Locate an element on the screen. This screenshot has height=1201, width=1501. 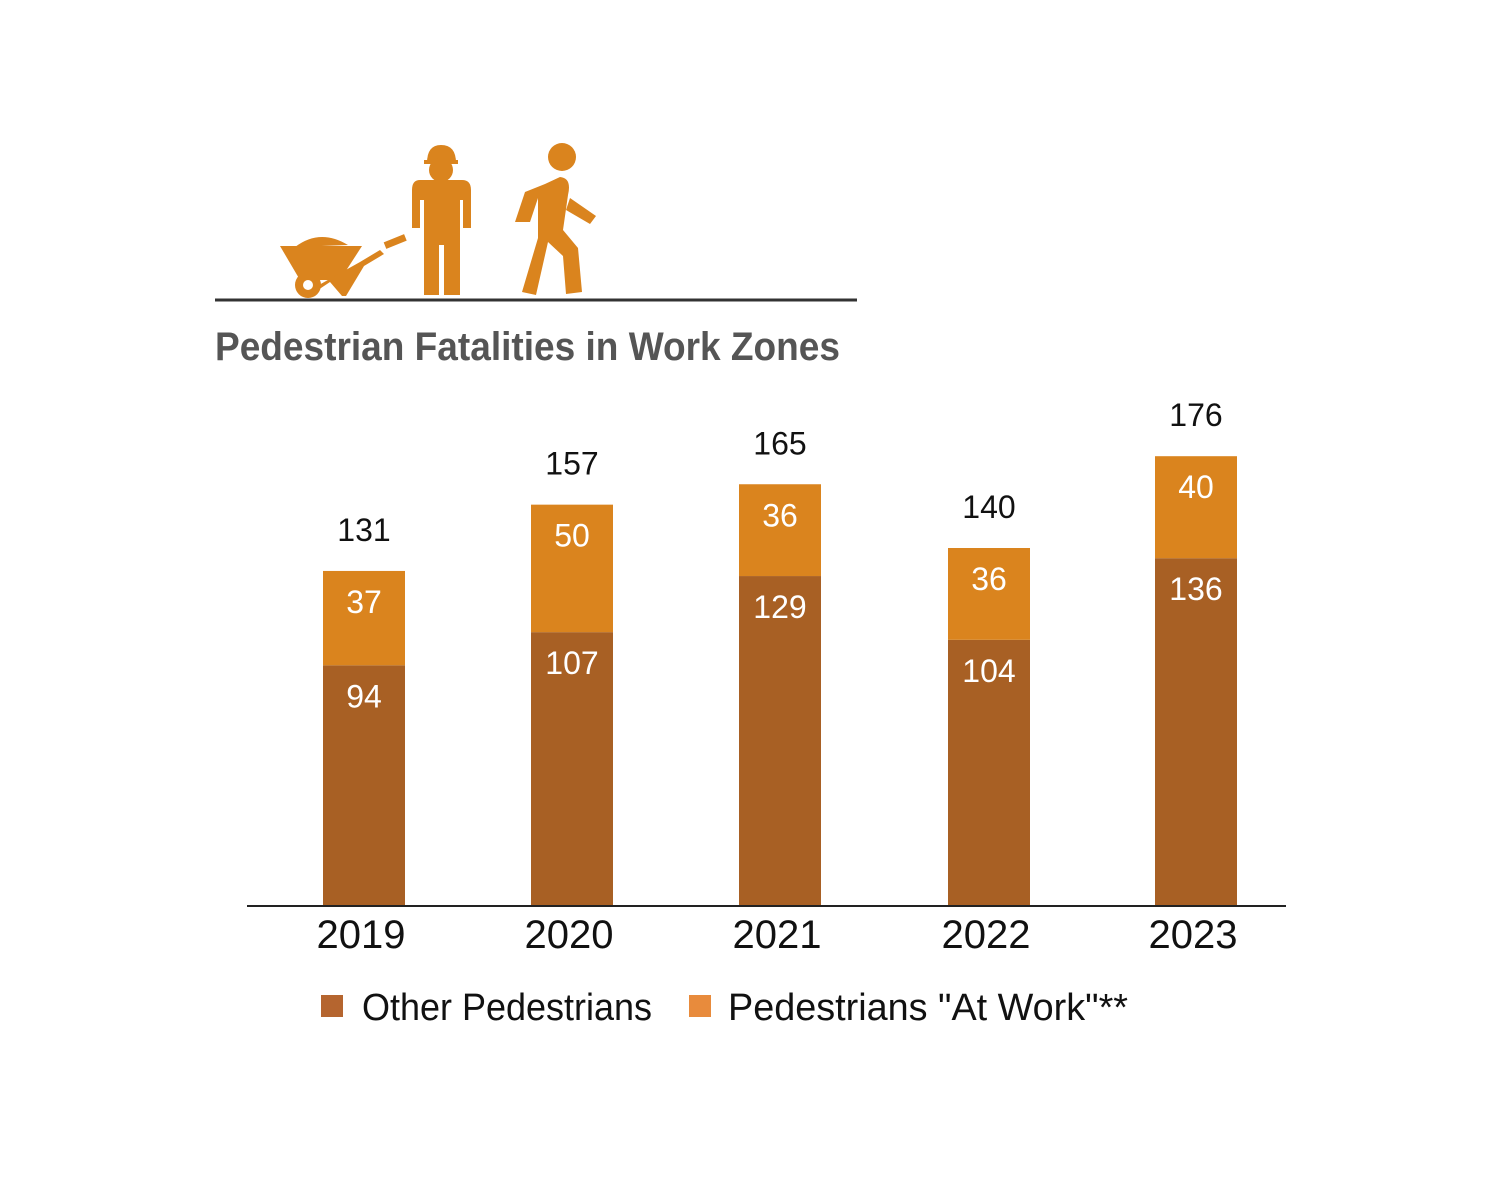
total-value-label: 176 is located at coordinates (1195, 415).